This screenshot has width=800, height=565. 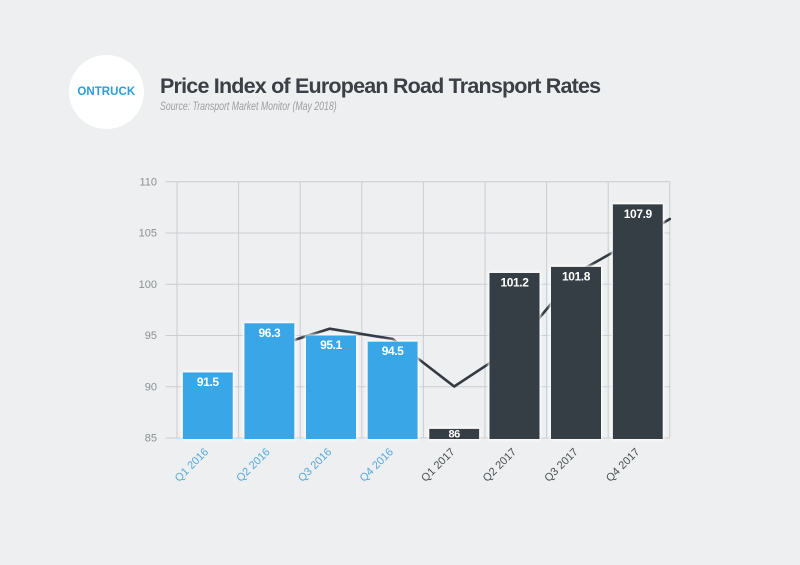 I want to click on svg-text: 96.3, so click(x=270, y=333).